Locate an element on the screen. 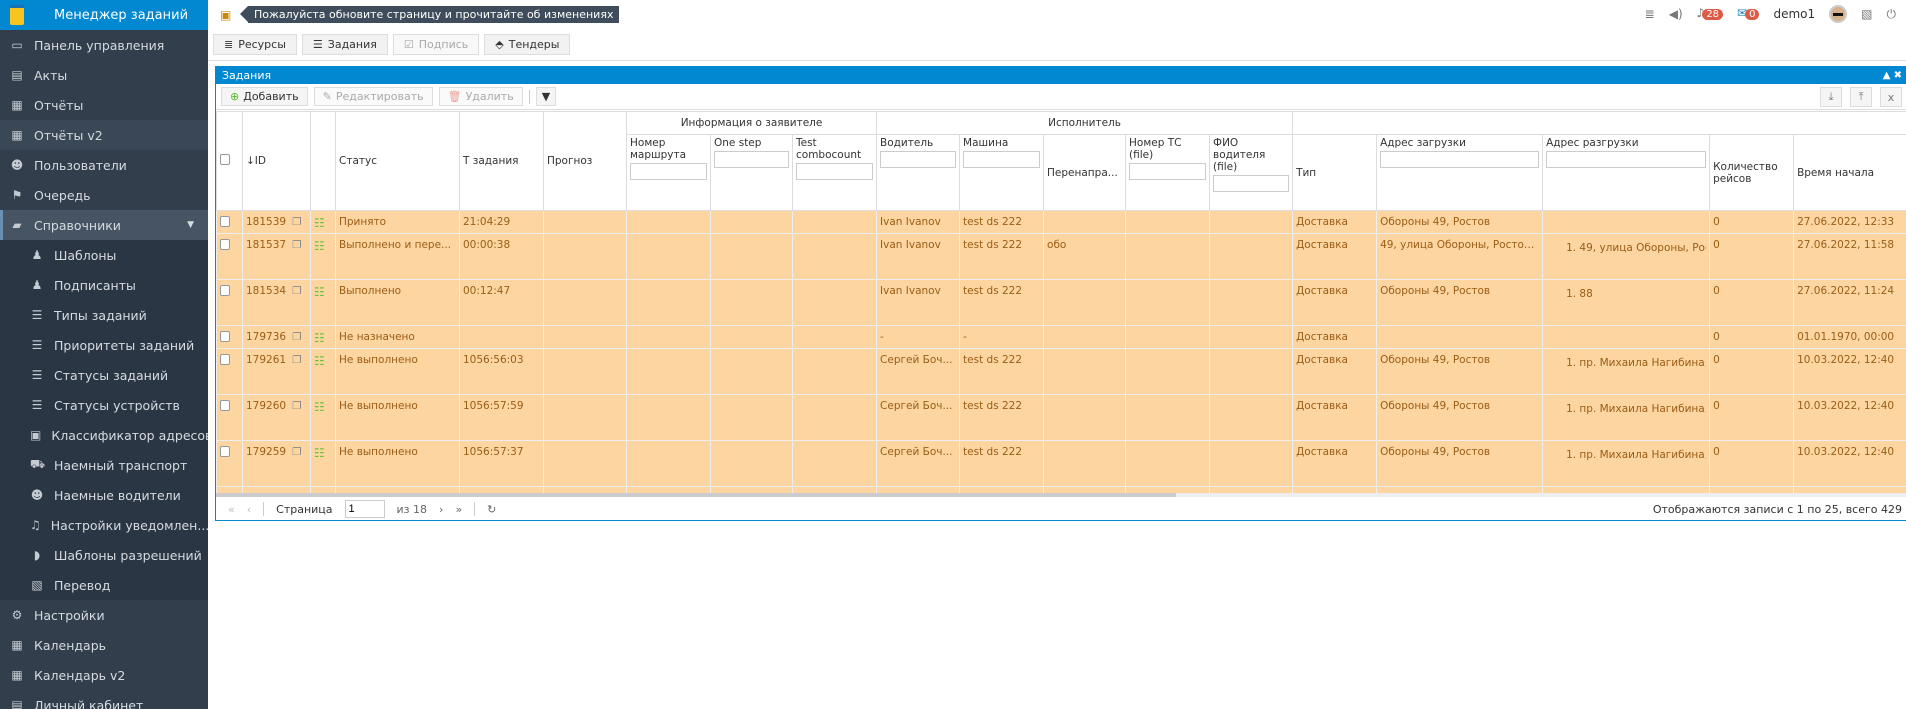  sidebar-item: ⚑ Очередь is located at coordinates (104, 195).